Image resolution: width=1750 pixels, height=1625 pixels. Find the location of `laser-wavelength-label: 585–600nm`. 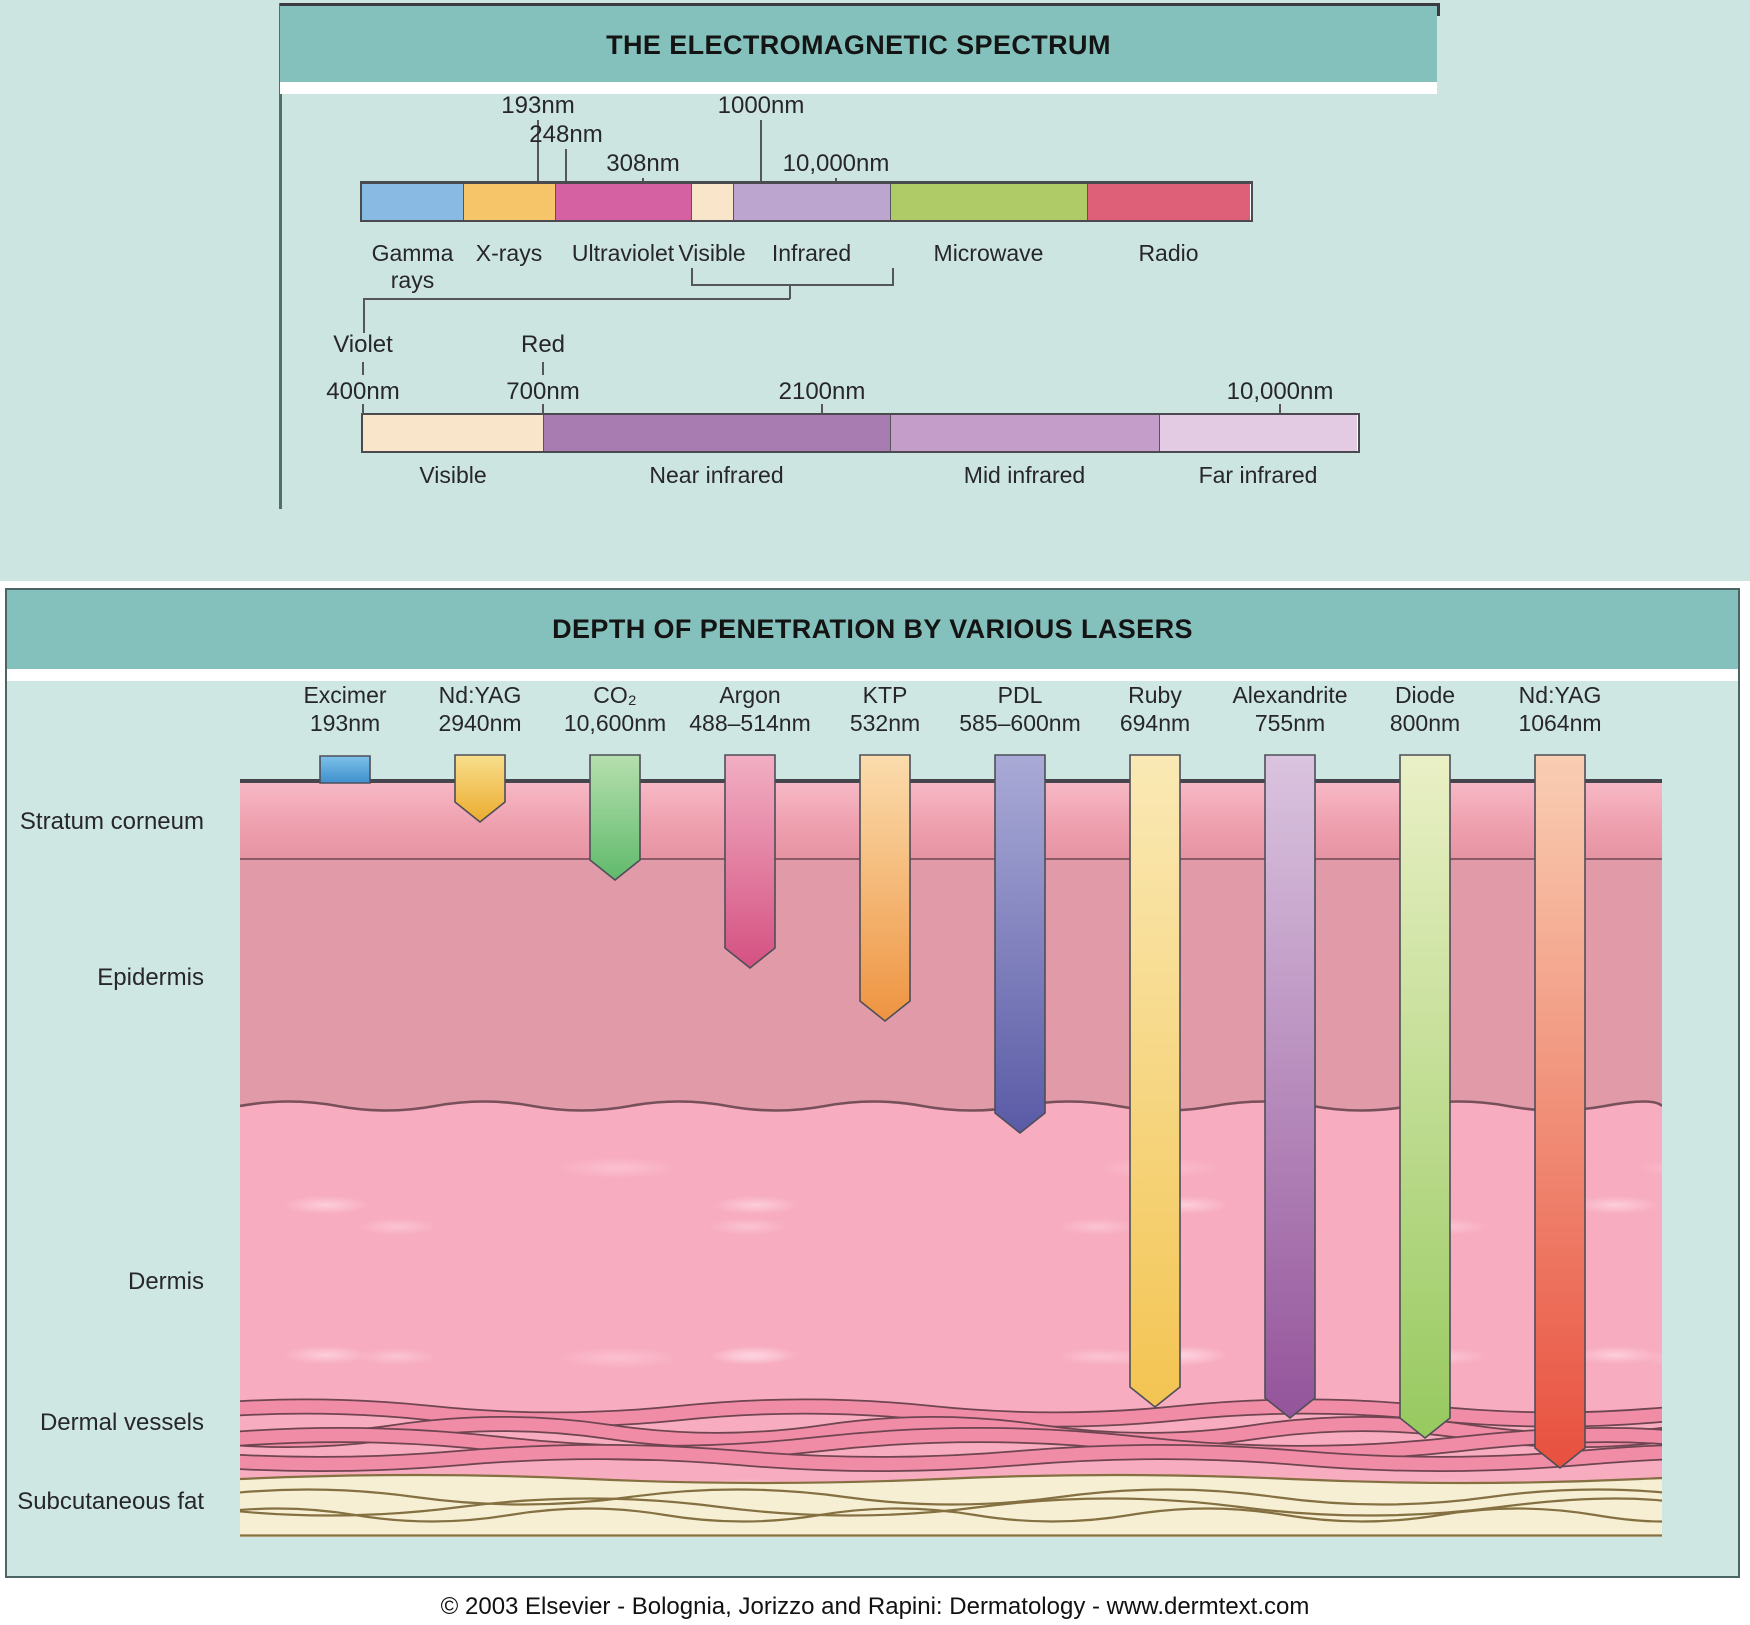

laser-wavelength-label: 585–600nm is located at coordinates (1020, 723).